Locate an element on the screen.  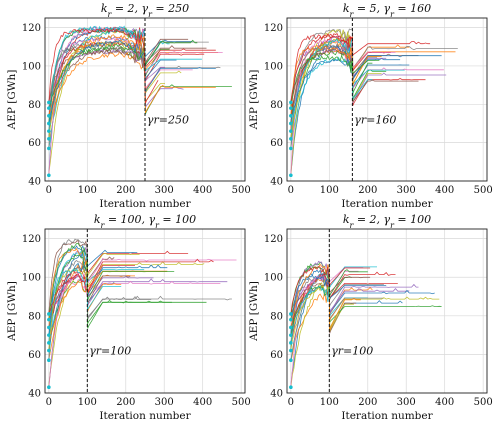
y-tick-label: 120 is located at coordinates (273, 28).